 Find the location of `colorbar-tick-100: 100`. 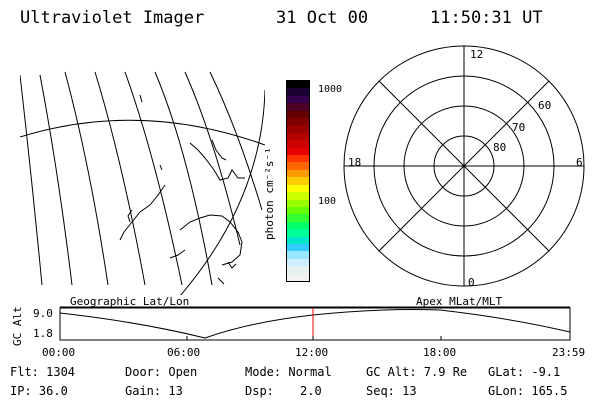

colorbar-tick-100: 100 is located at coordinates (327, 201).